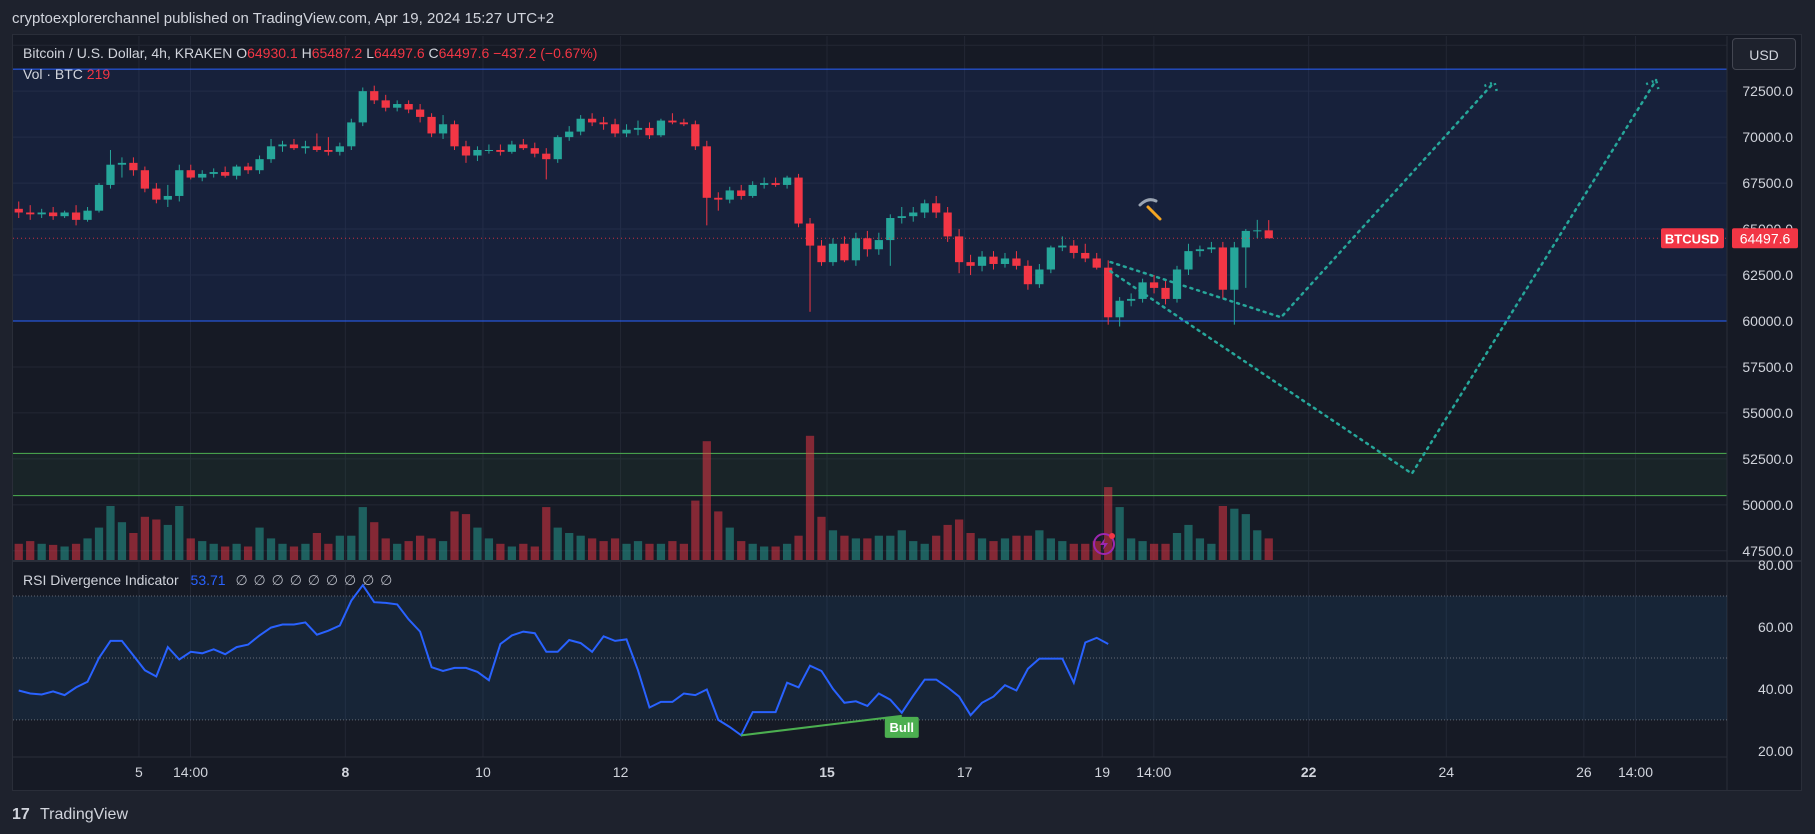 This screenshot has height=834, width=1815. Describe the element at coordinates (901, 727) in the screenshot. I see `bull-label: Bull` at that location.